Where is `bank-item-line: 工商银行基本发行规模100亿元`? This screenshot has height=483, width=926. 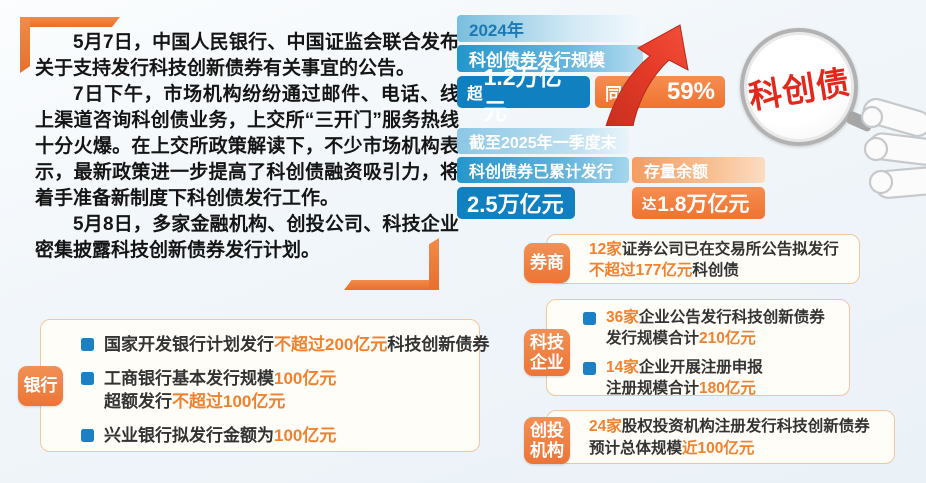
bank-item-line: 工商银行基本发行规模100亿元 is located at coordinates (220, 378).